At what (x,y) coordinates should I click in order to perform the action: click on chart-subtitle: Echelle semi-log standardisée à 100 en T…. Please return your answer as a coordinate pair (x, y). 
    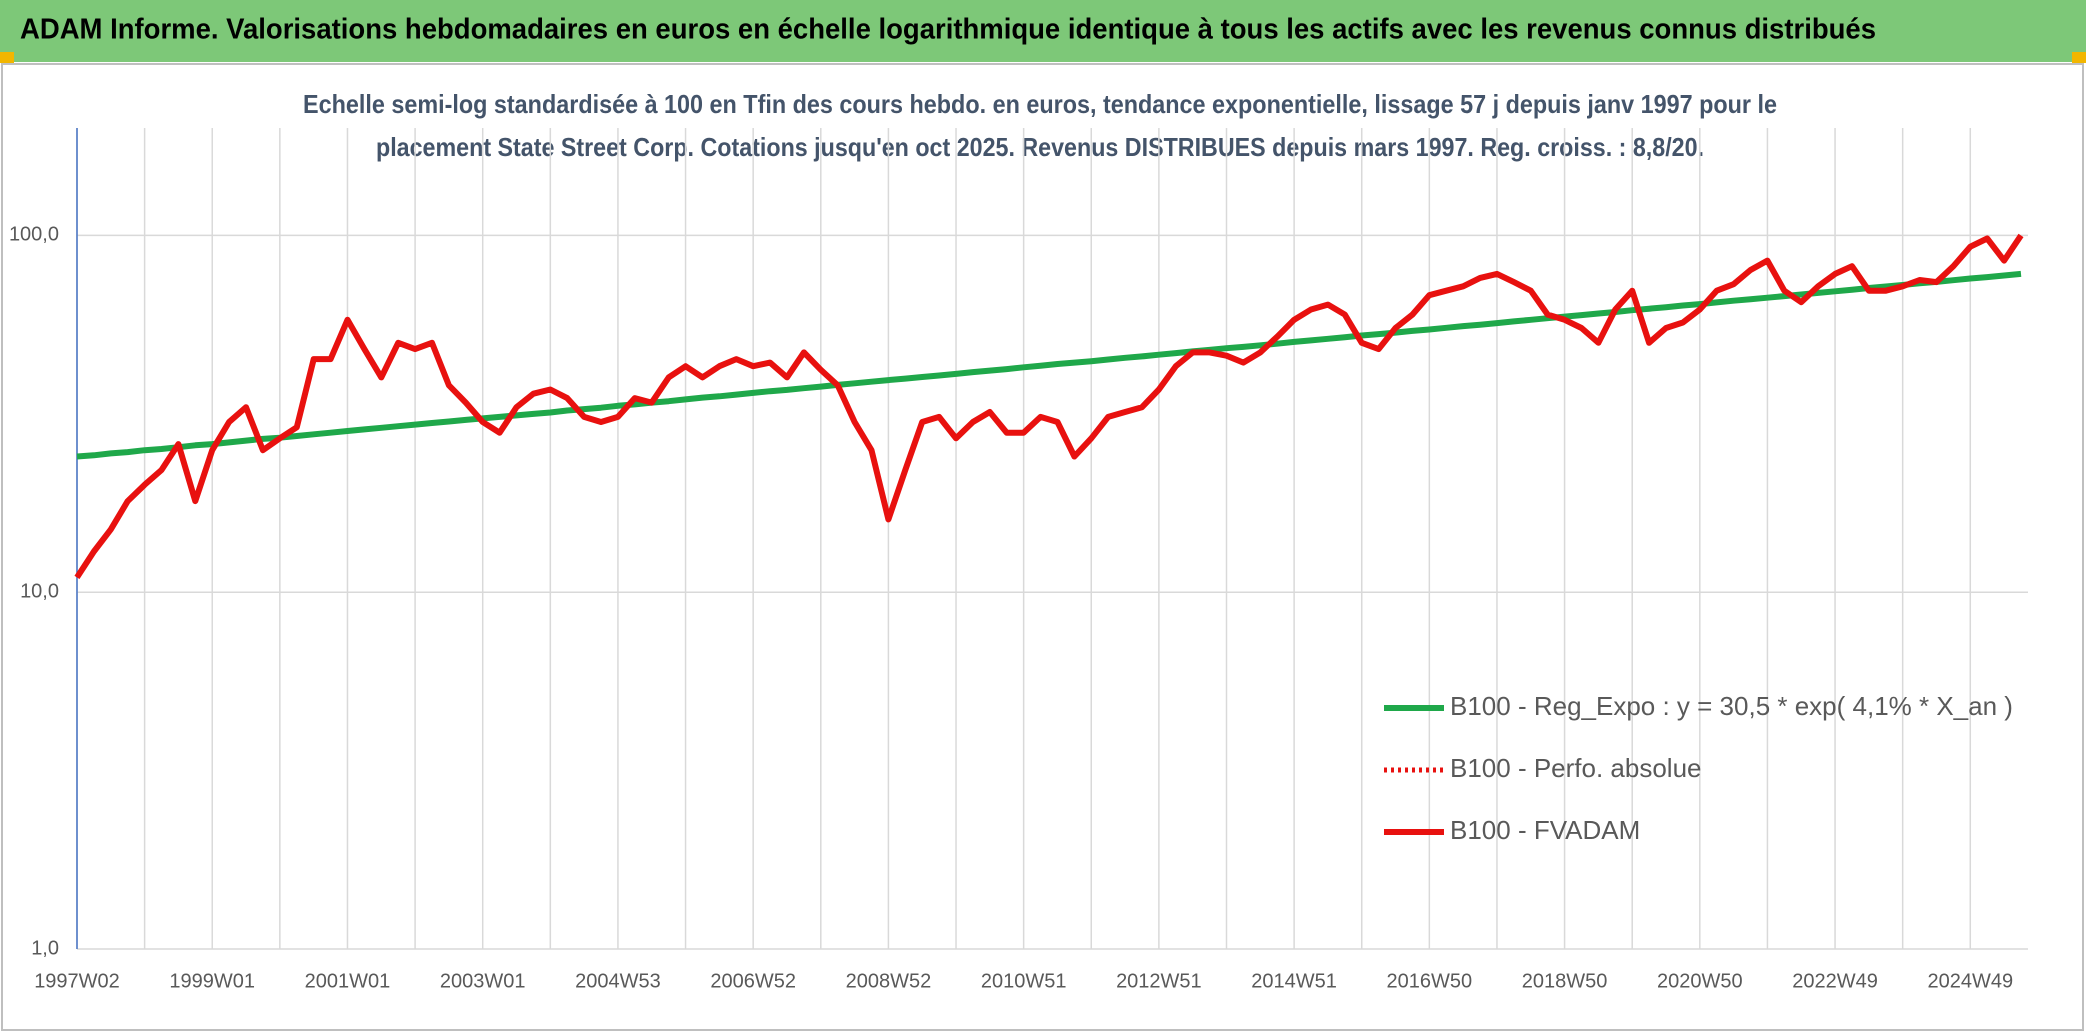
    Looking at the image, I should click on (1040, 104).